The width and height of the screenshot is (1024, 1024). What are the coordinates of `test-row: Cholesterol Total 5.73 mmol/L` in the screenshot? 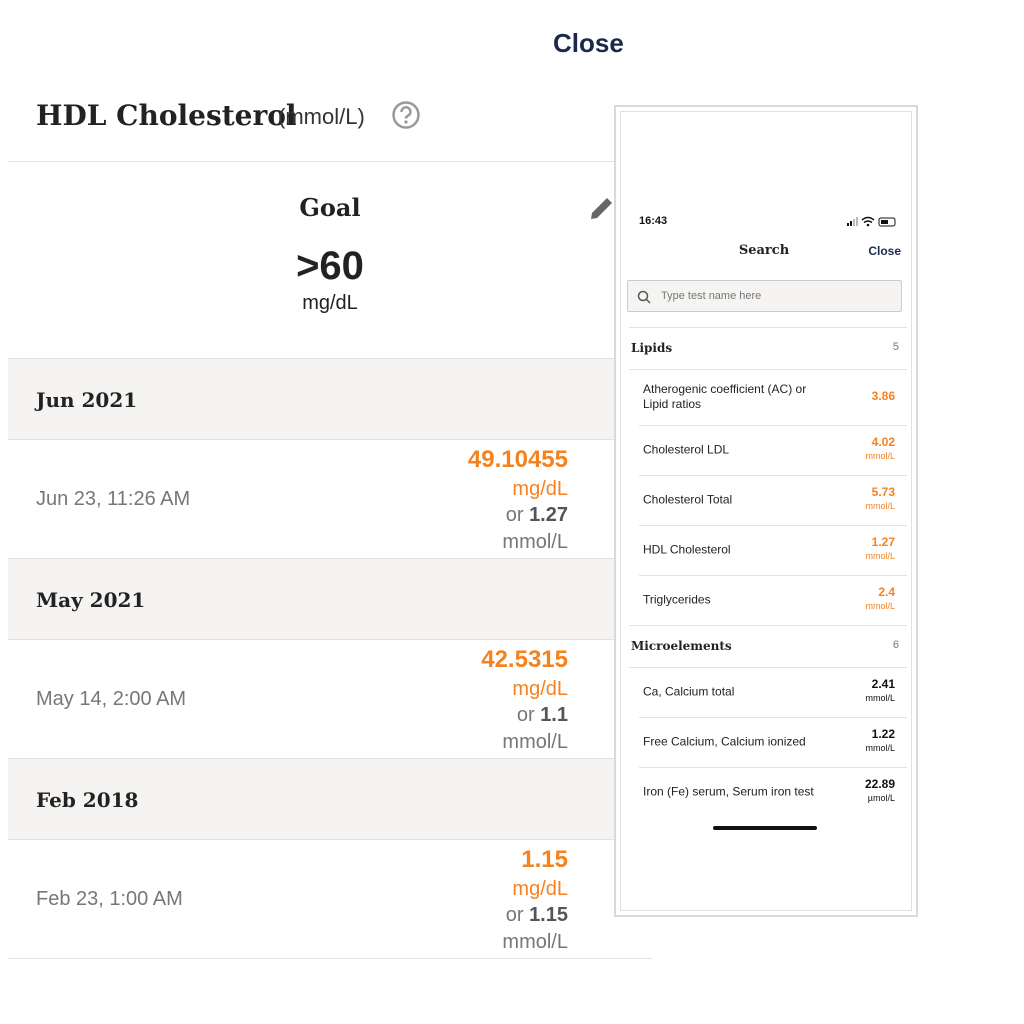 It's located at (768, 500).